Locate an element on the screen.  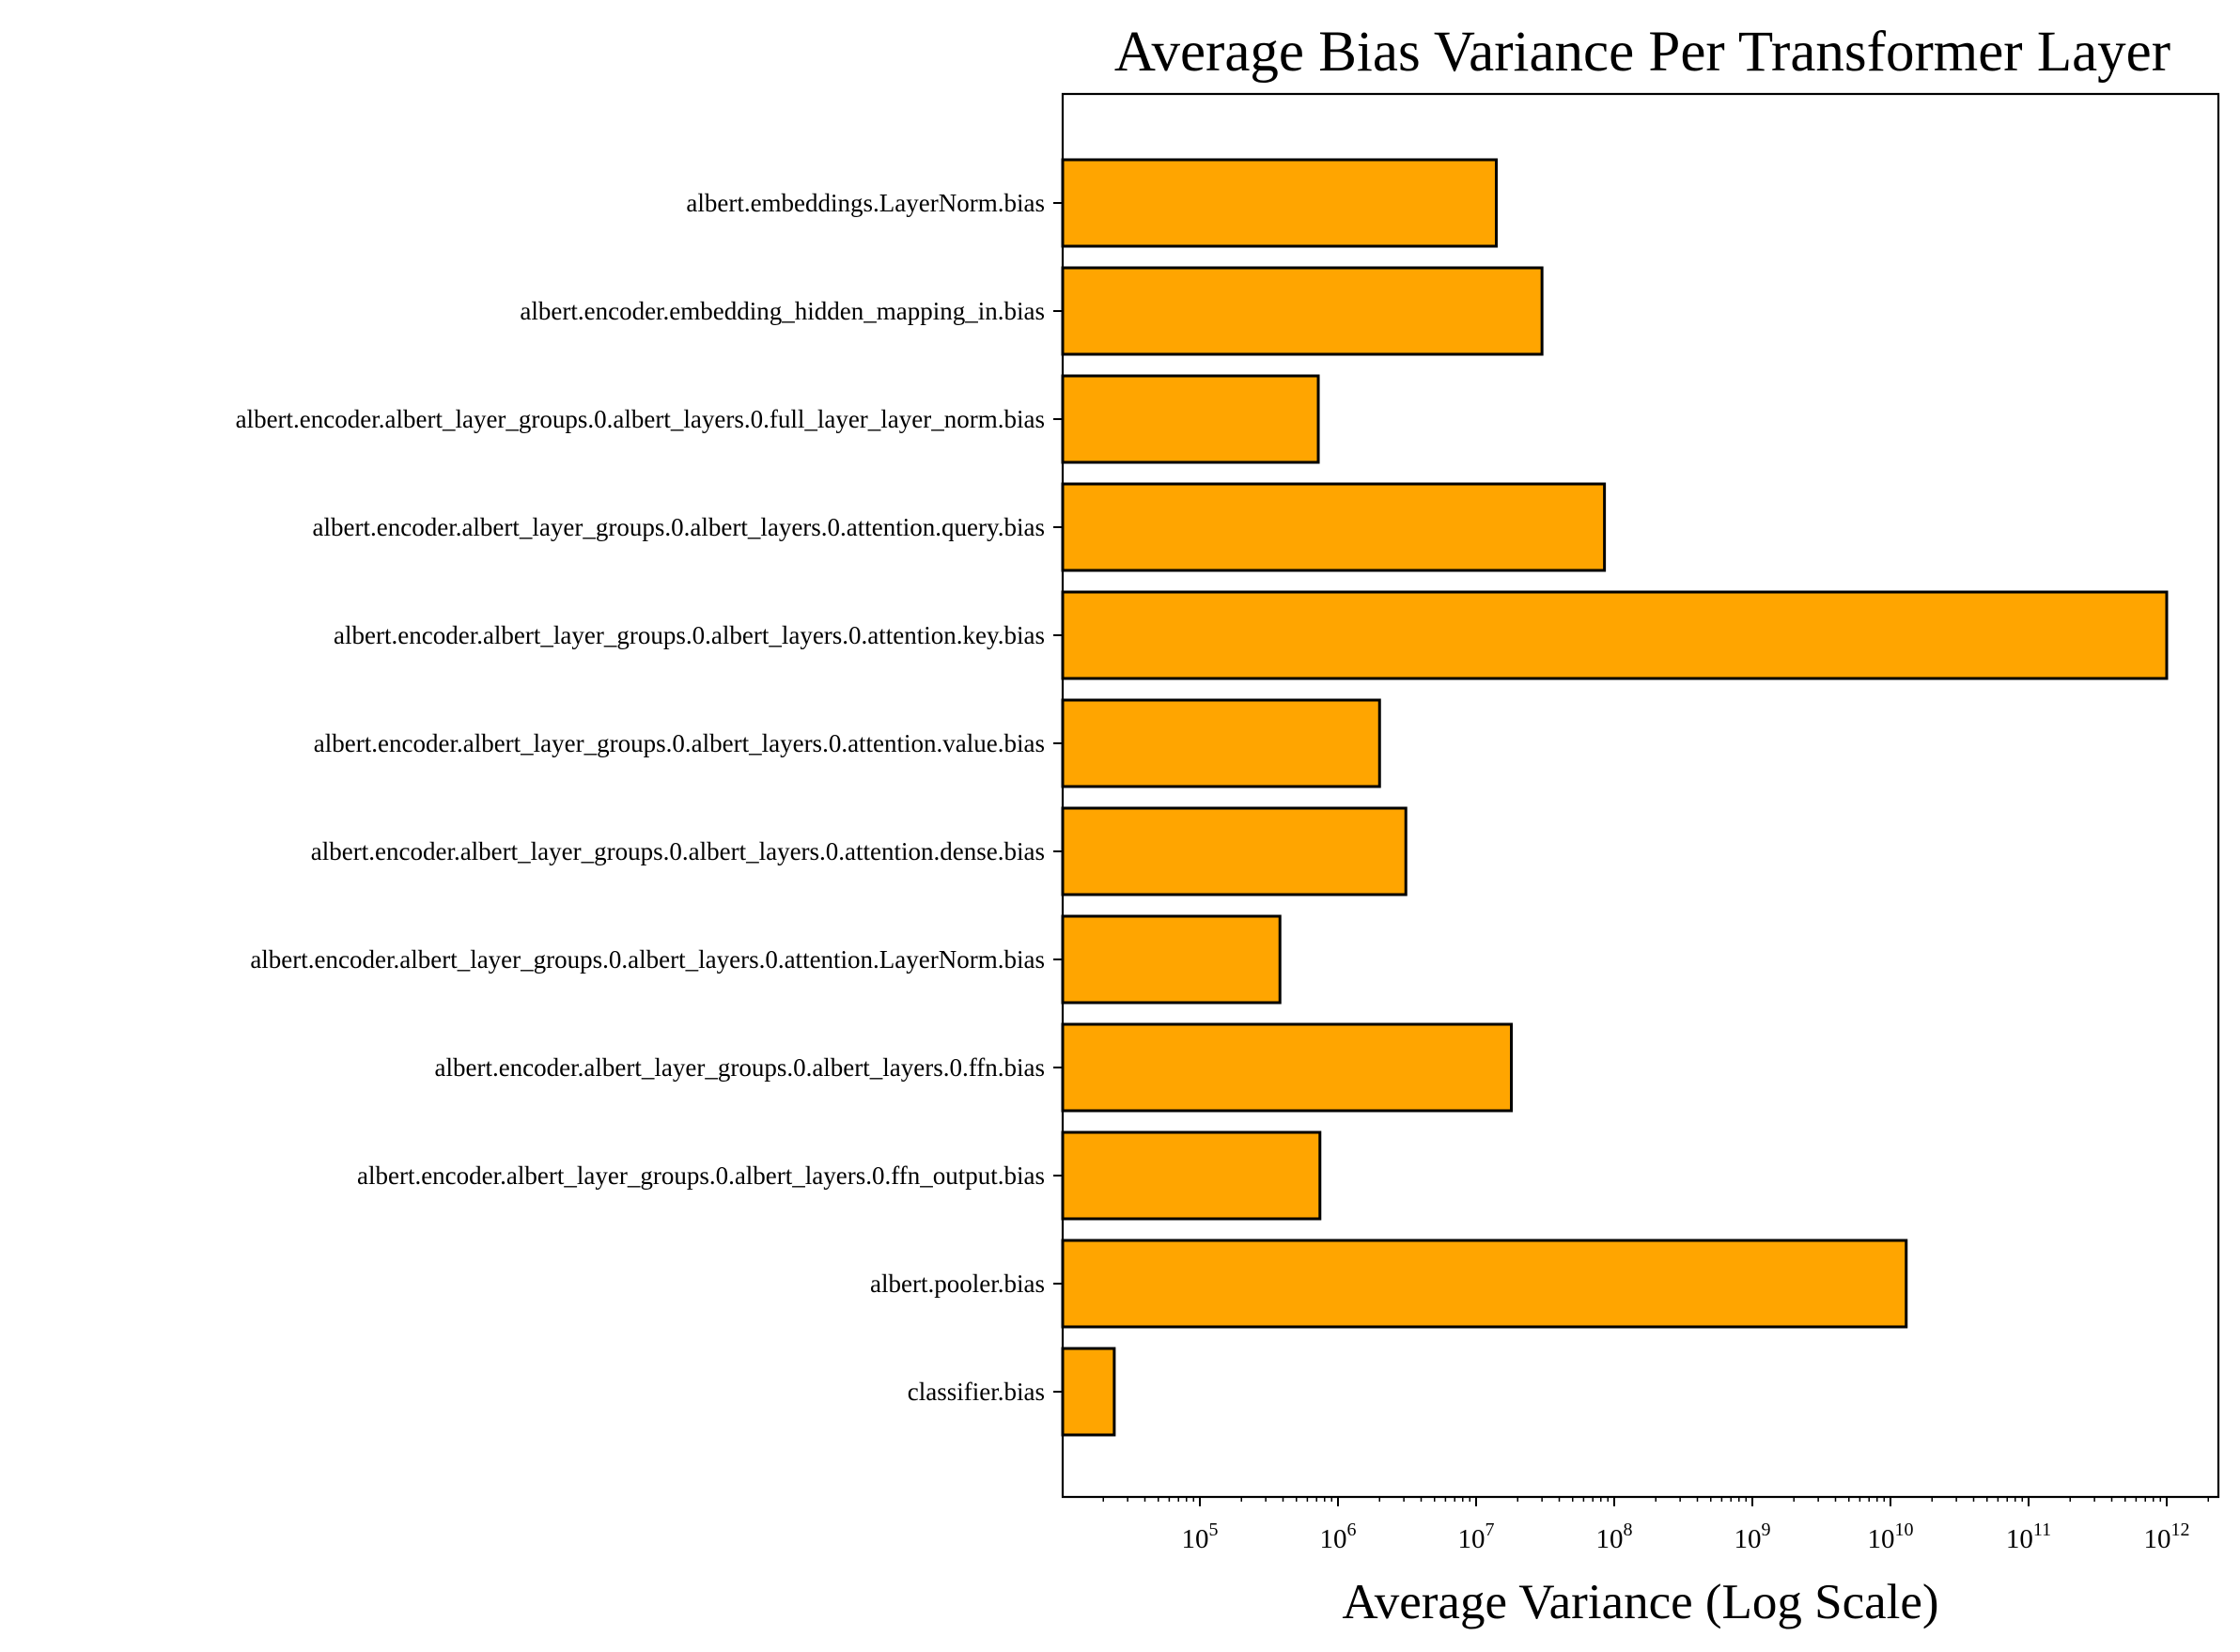
x-tick-label: 10¹² is located at coordinates (2167, 1537).